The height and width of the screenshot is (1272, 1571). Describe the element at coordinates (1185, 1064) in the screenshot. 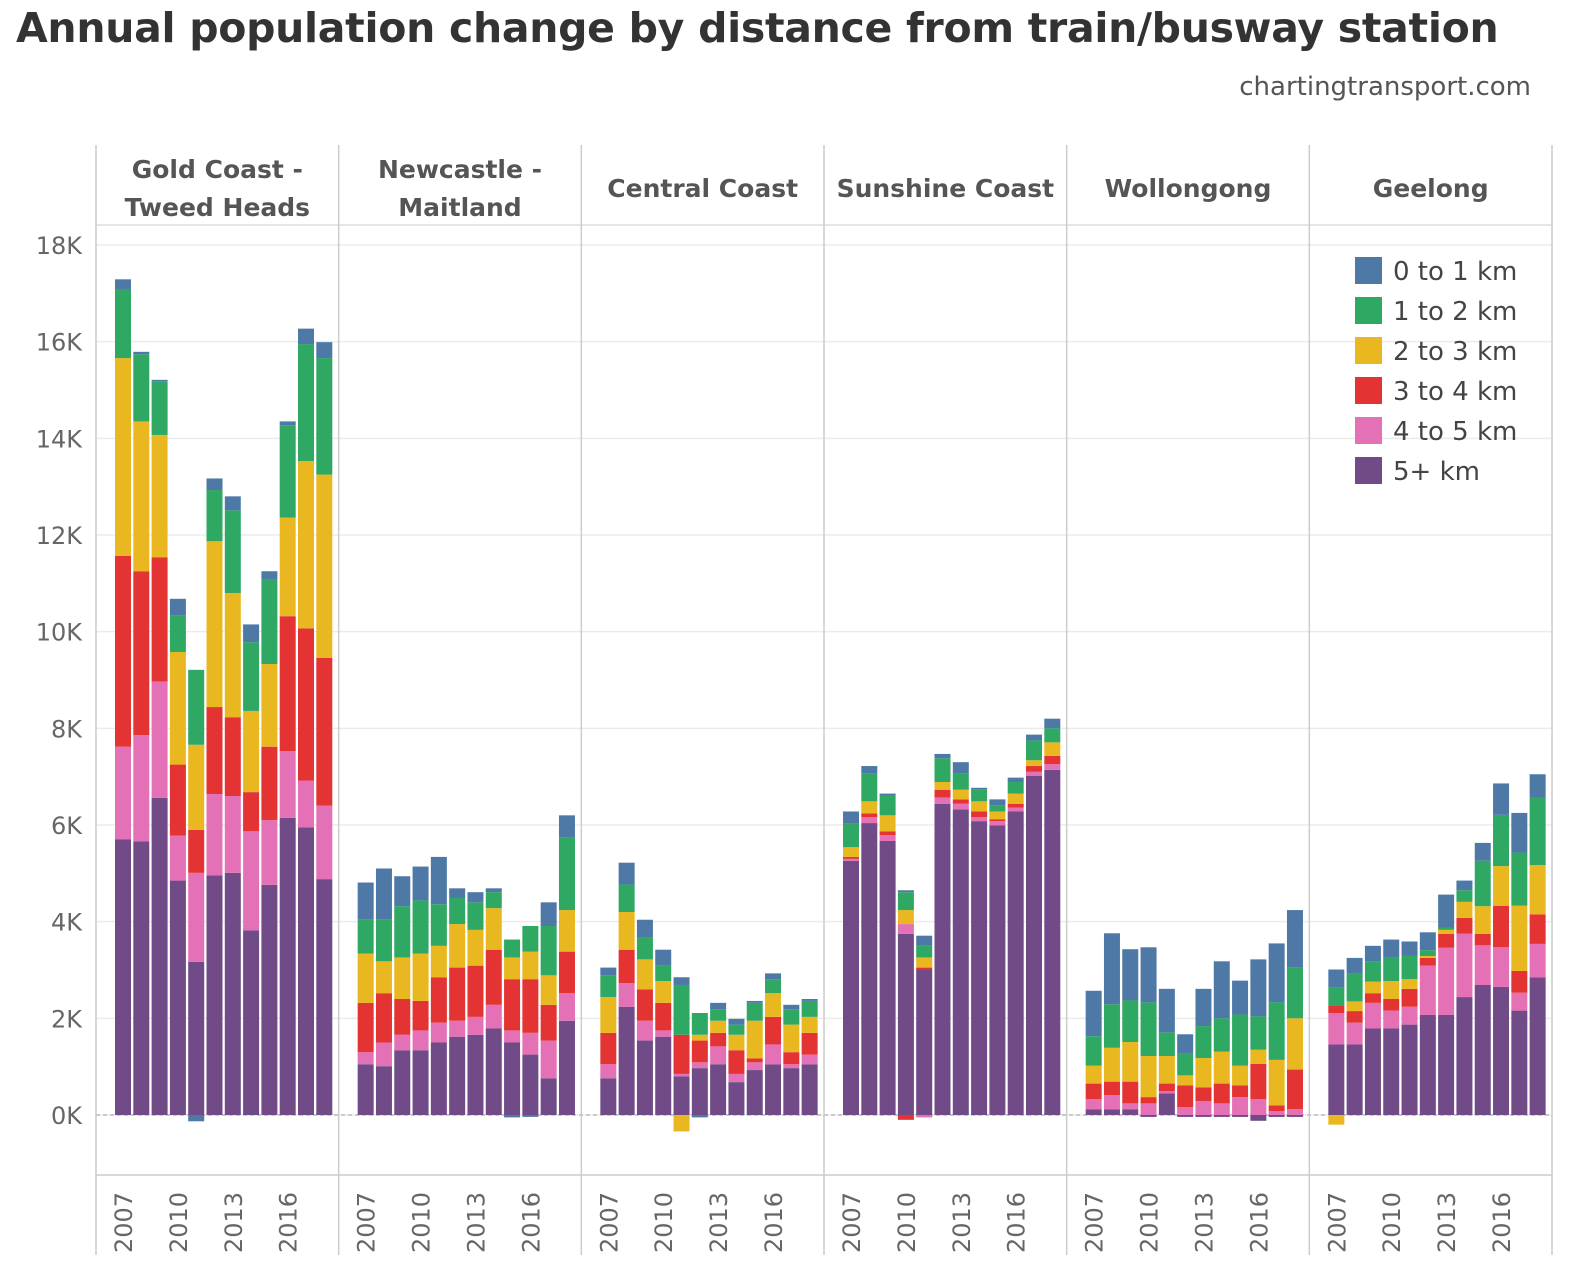

I see `bar-segment-2012-1-to-2-km` at that location.